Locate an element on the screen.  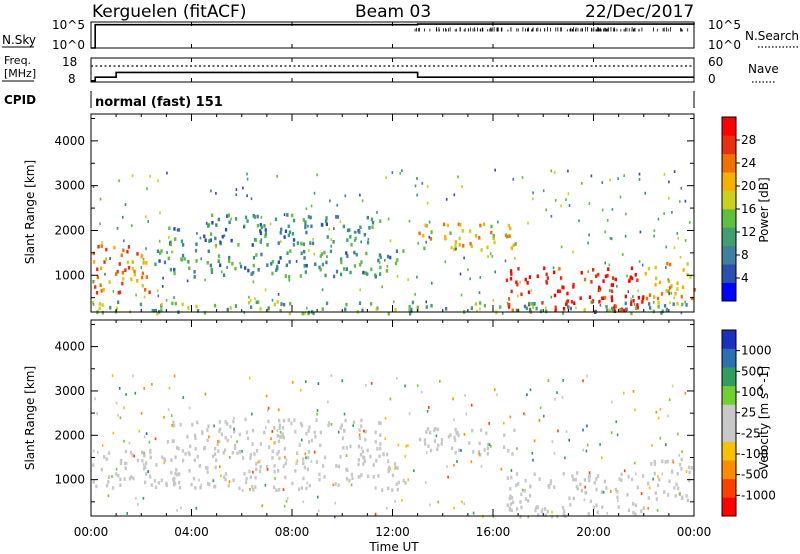
freq-series-line is located at coordinates (392, 76).